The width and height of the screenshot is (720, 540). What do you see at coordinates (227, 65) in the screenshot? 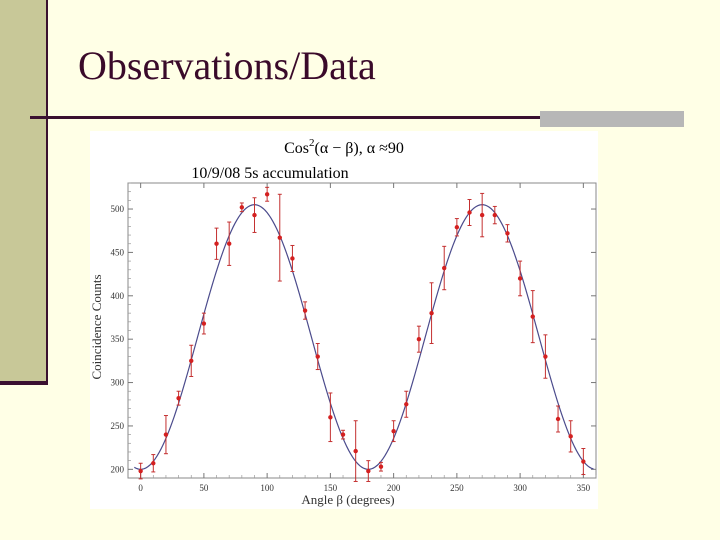
I see `slide-title: Observations/Data` at bounding box center [227, 65].